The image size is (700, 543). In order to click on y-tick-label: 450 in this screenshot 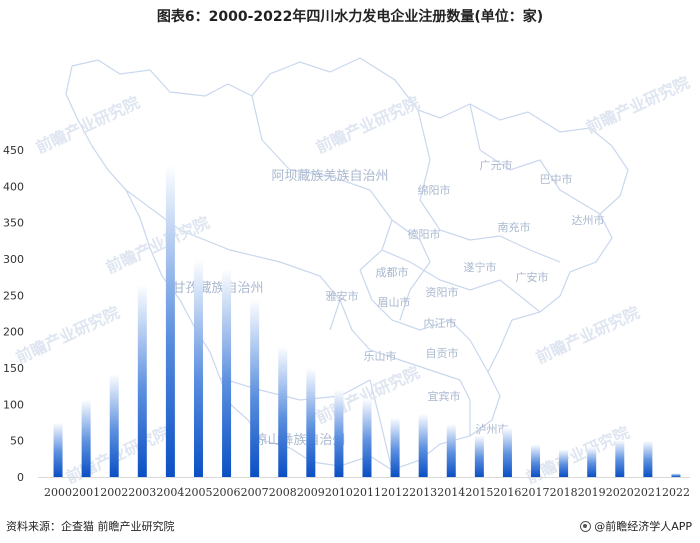, I will do `click(13, 150)`.